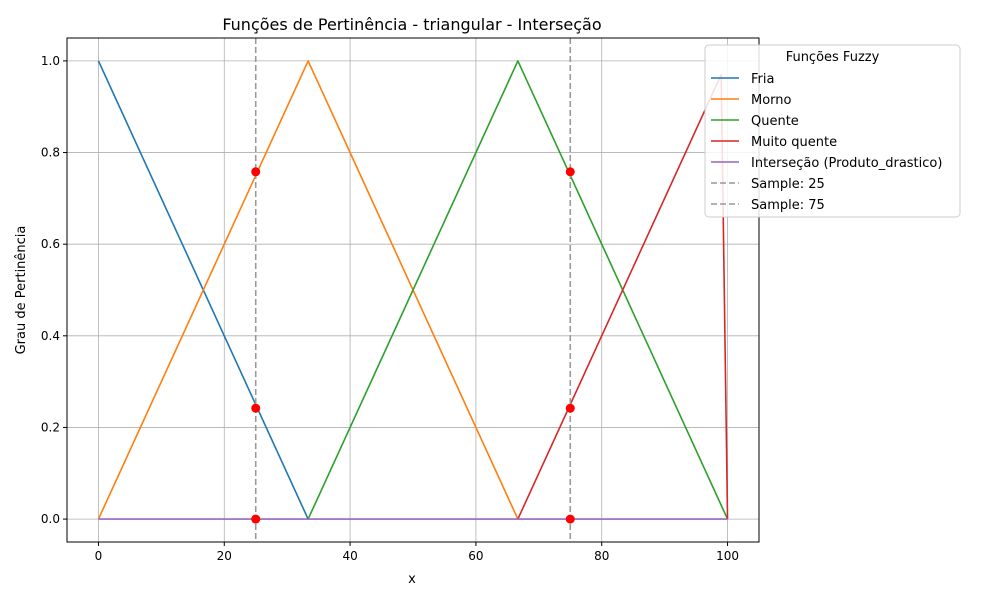 Image resolution: width=1000 pixels, height=600 pixels. Describe the element at coordinates (601, 556) in the screenshot. I see `x-tick-label: 80` at that location.